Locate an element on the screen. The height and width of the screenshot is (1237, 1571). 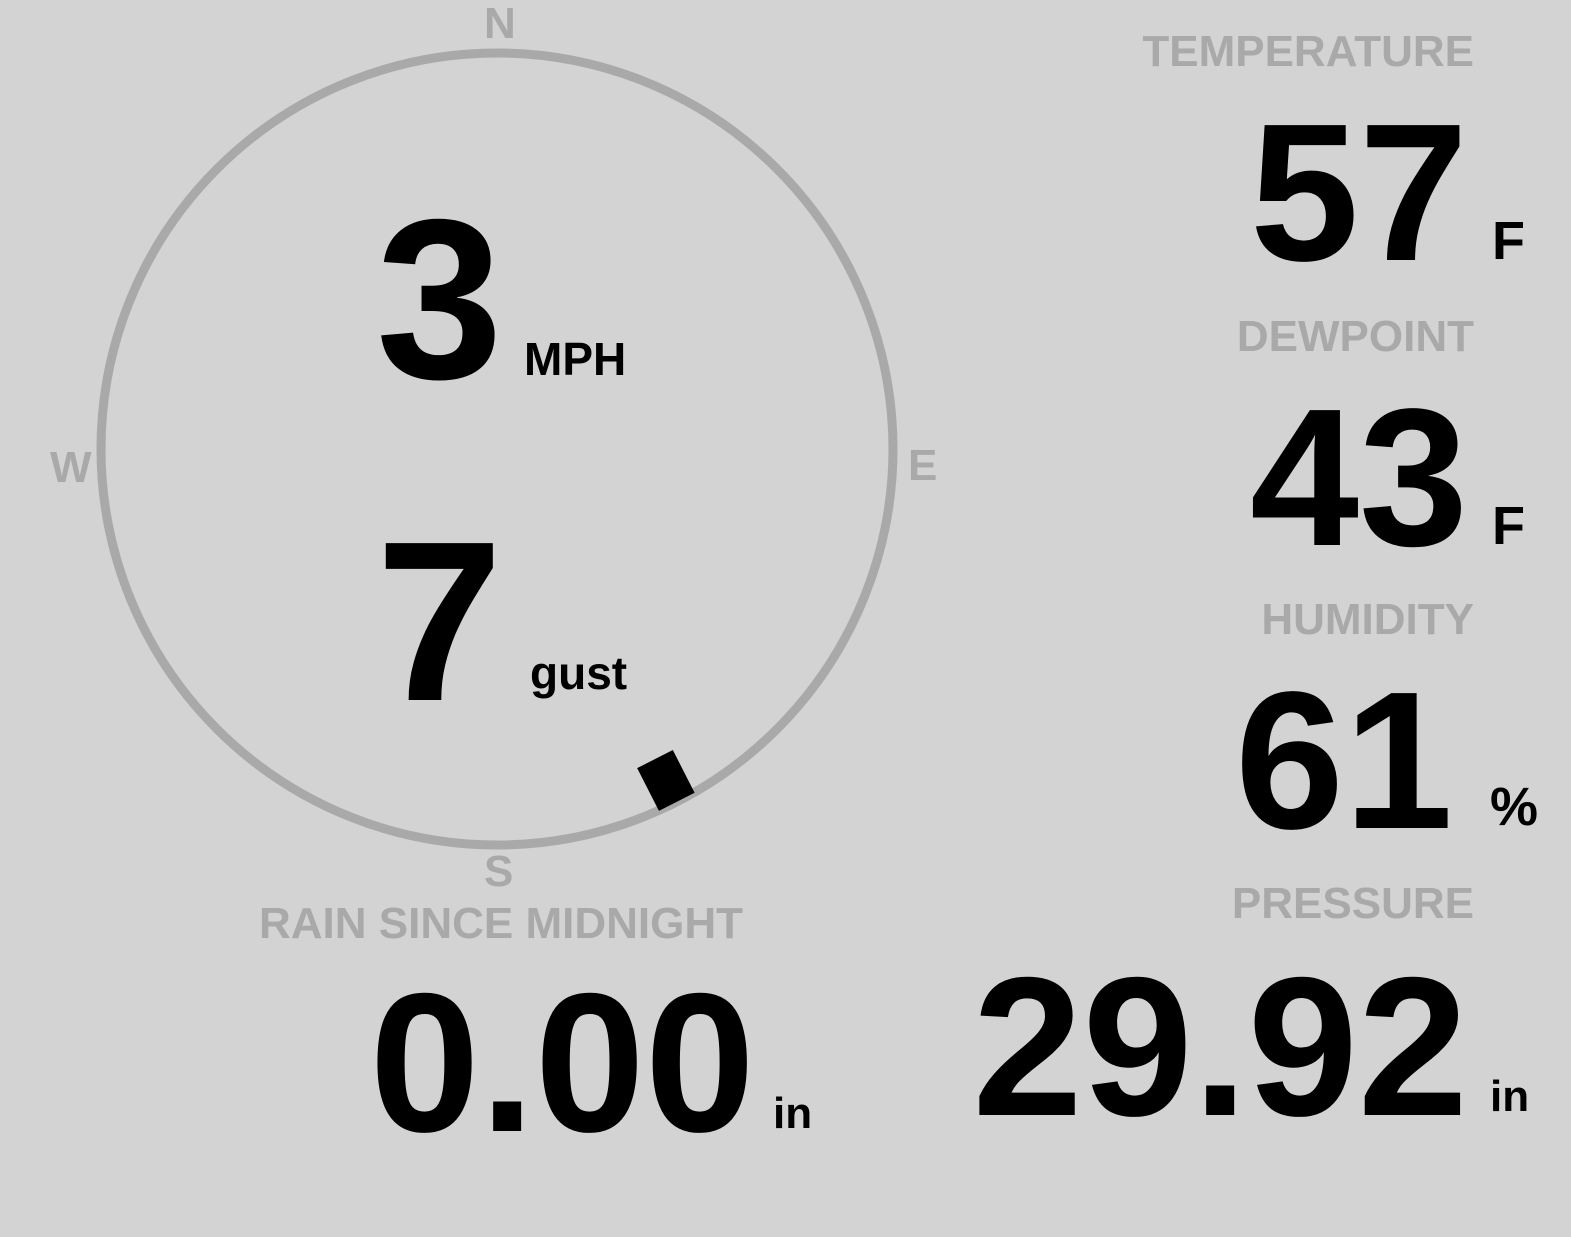
dewpoint-value: 43 is located at coordinates (1358, 477).